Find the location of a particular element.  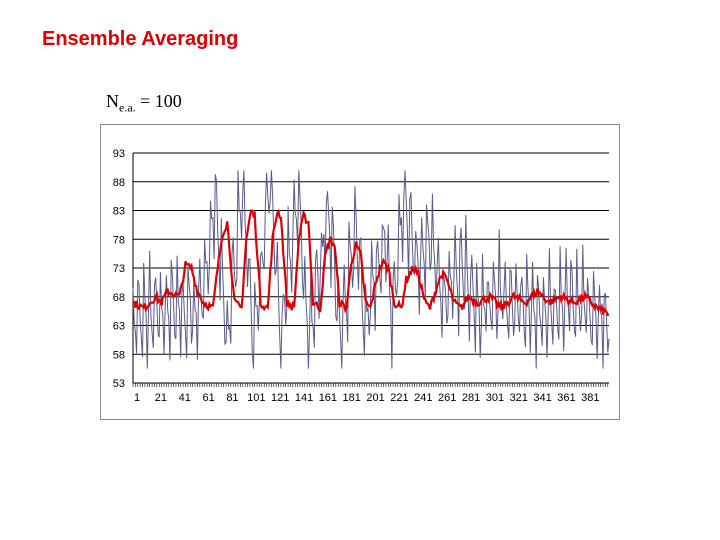

y-tick-label: 78 is located at coordinates (119, 240).